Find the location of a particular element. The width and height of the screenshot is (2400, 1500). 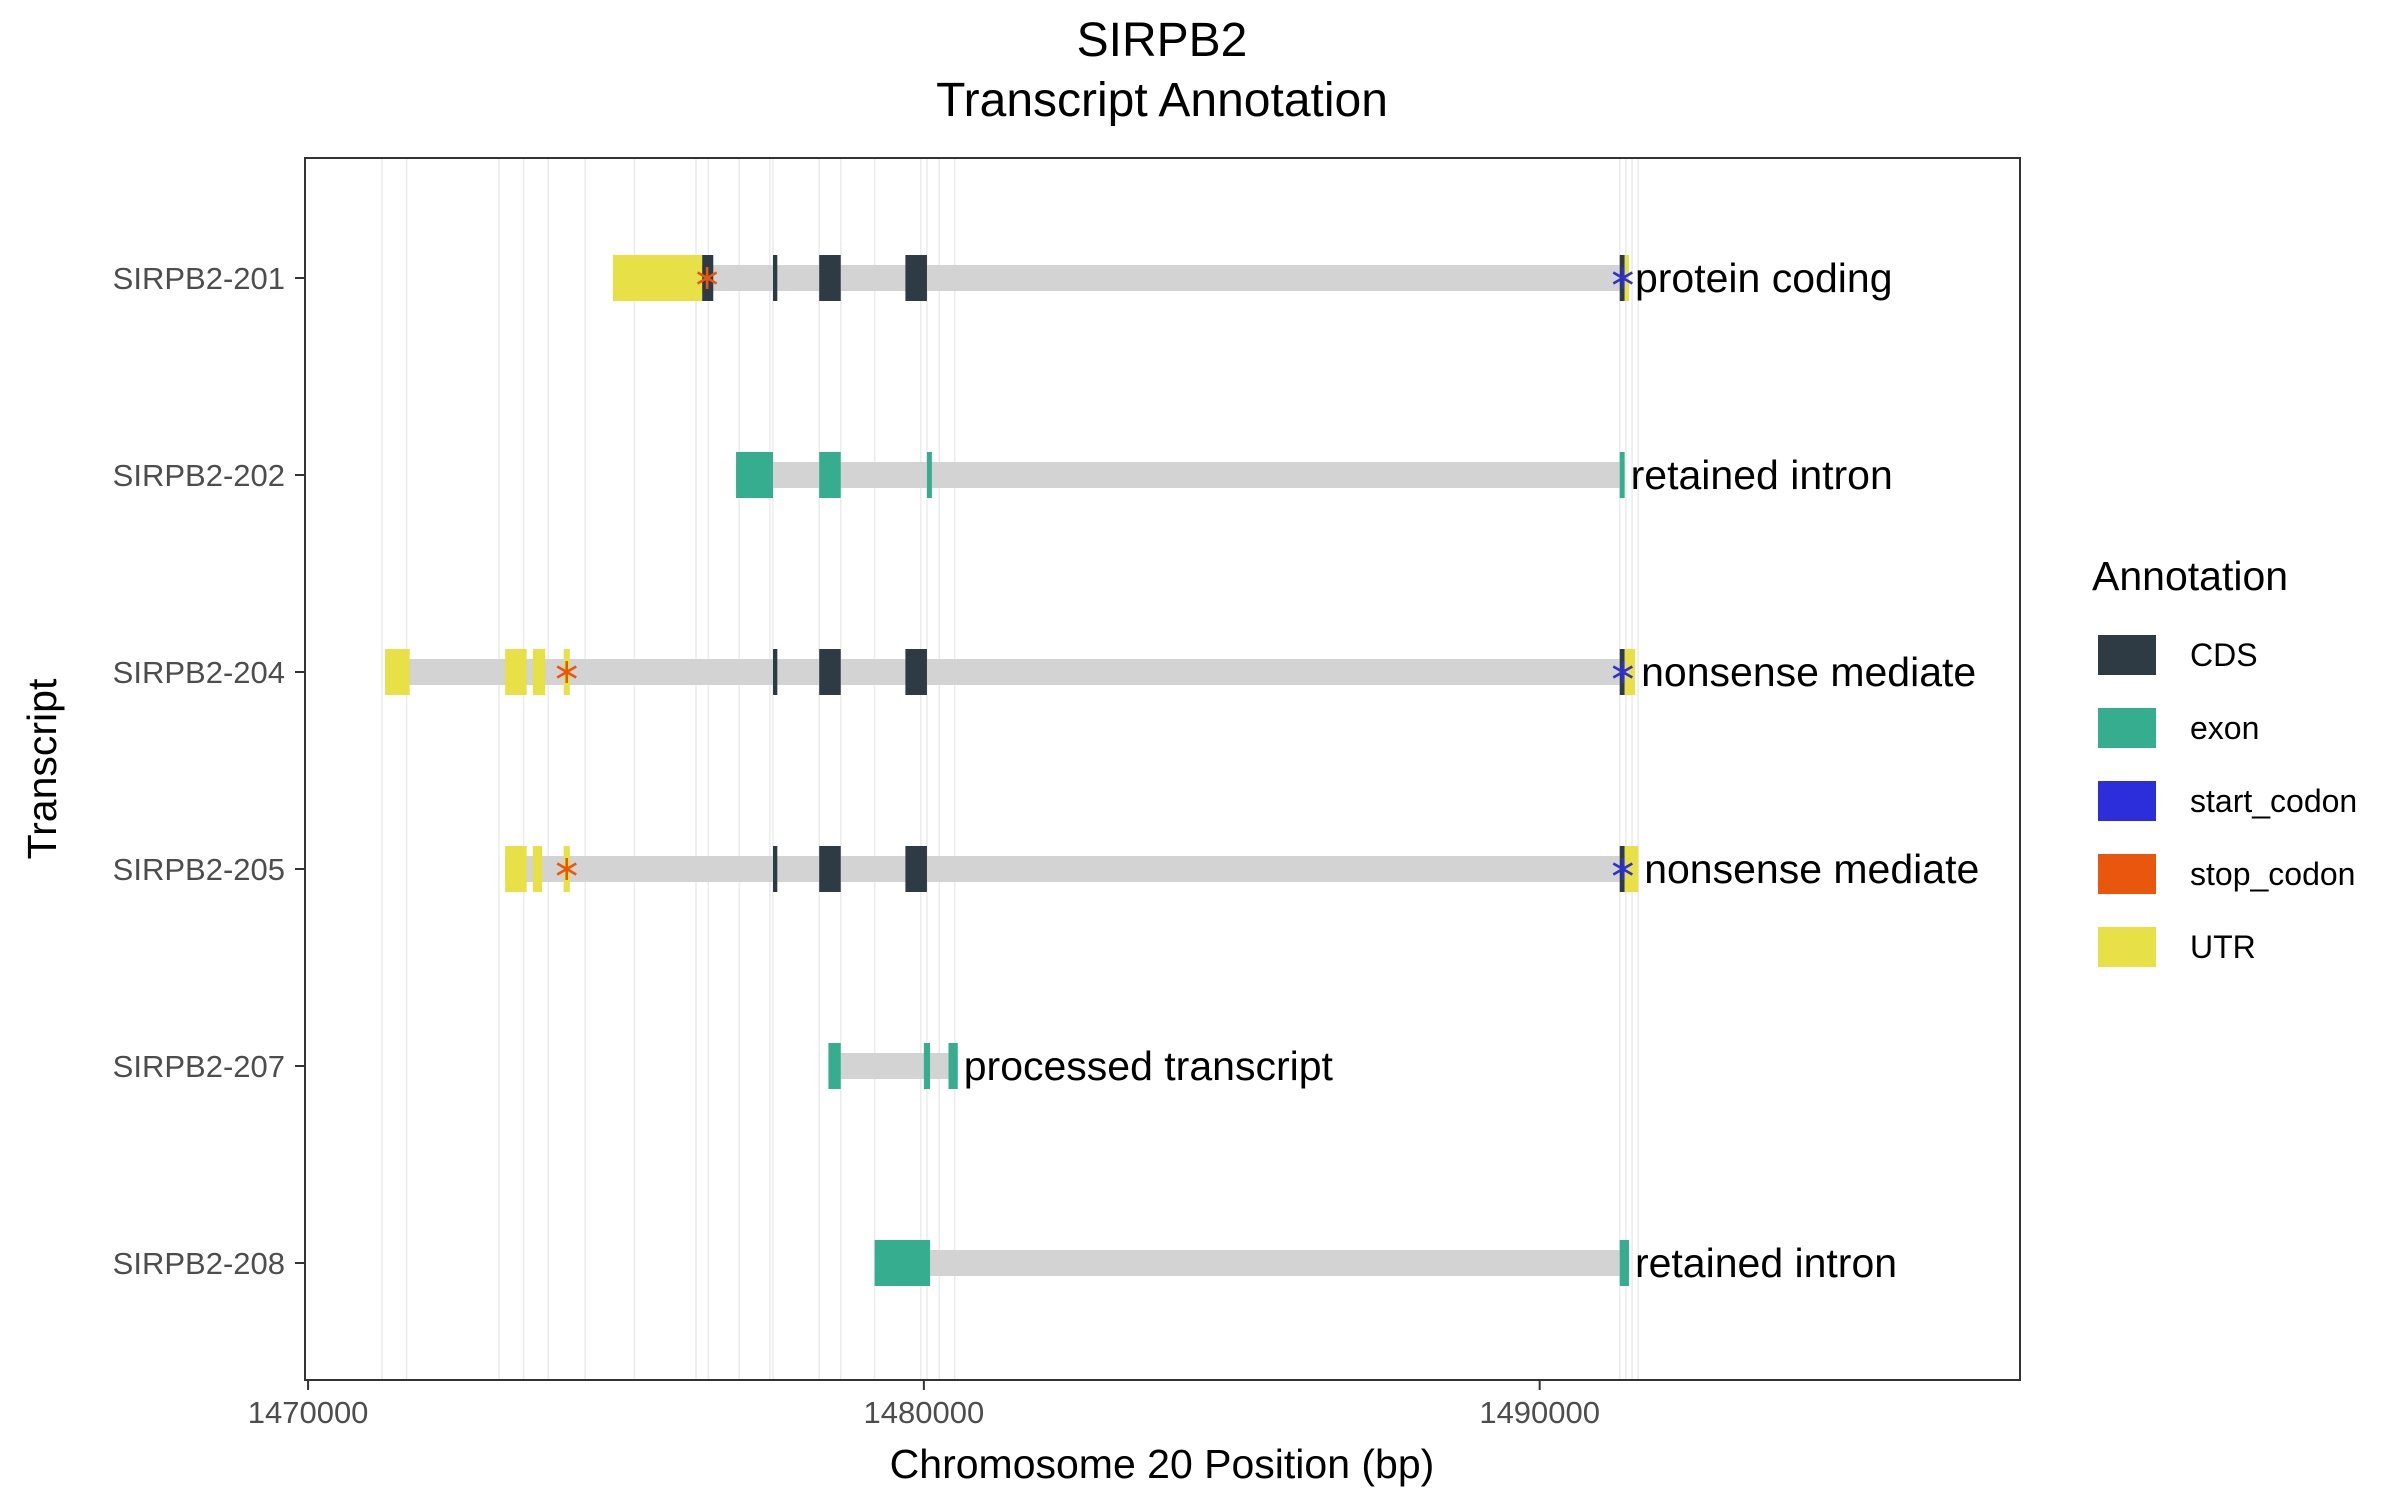

legend-item: exon is located at coordinates (2178, 728).